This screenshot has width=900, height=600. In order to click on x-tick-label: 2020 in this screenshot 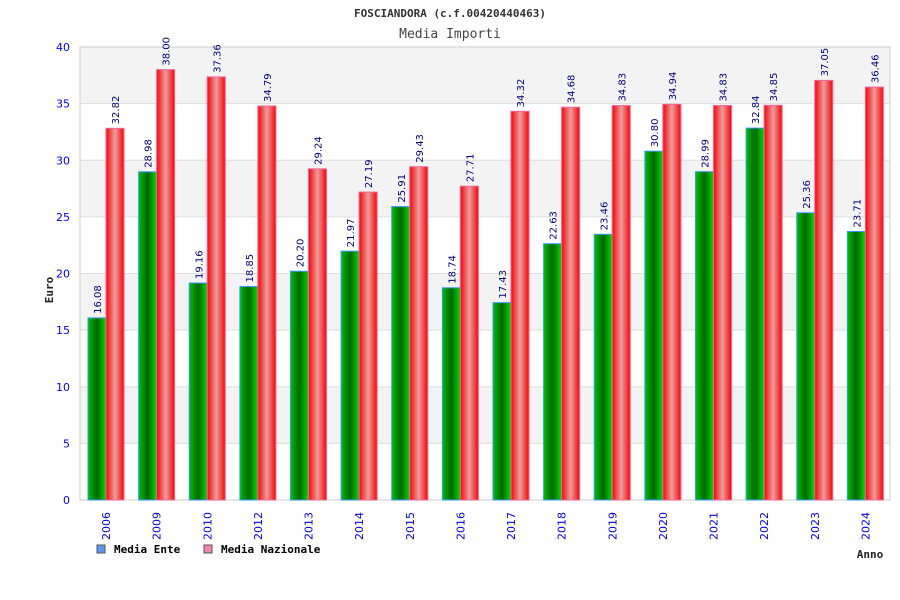, I will do `click(663, 526)`.